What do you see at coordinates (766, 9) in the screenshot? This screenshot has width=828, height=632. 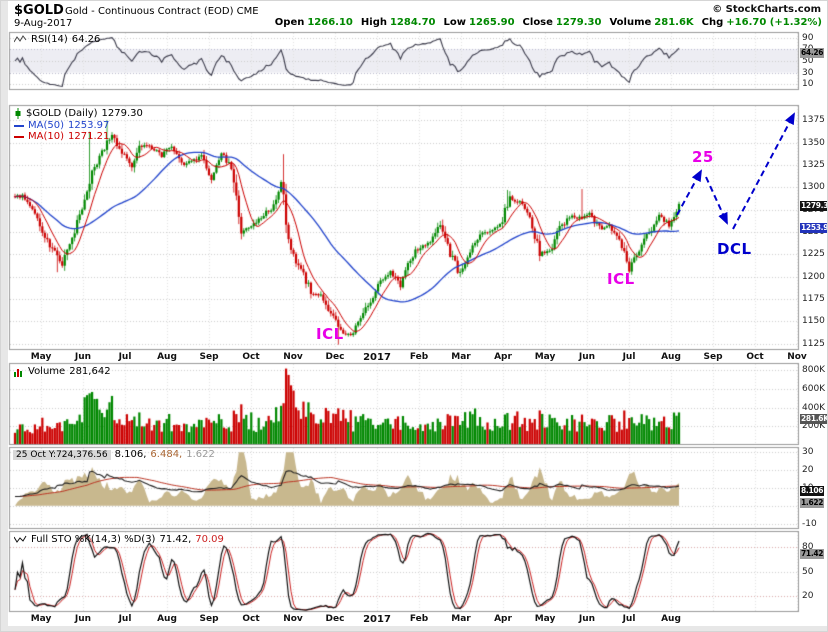 I see `copyright: © StockCharts.com` at bounding box center [766, 9].